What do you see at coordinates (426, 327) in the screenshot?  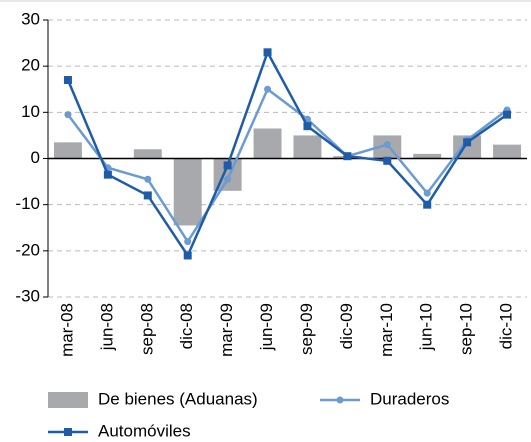 I see `x-tick-label: jun-10` at bounding box center [426, 327].